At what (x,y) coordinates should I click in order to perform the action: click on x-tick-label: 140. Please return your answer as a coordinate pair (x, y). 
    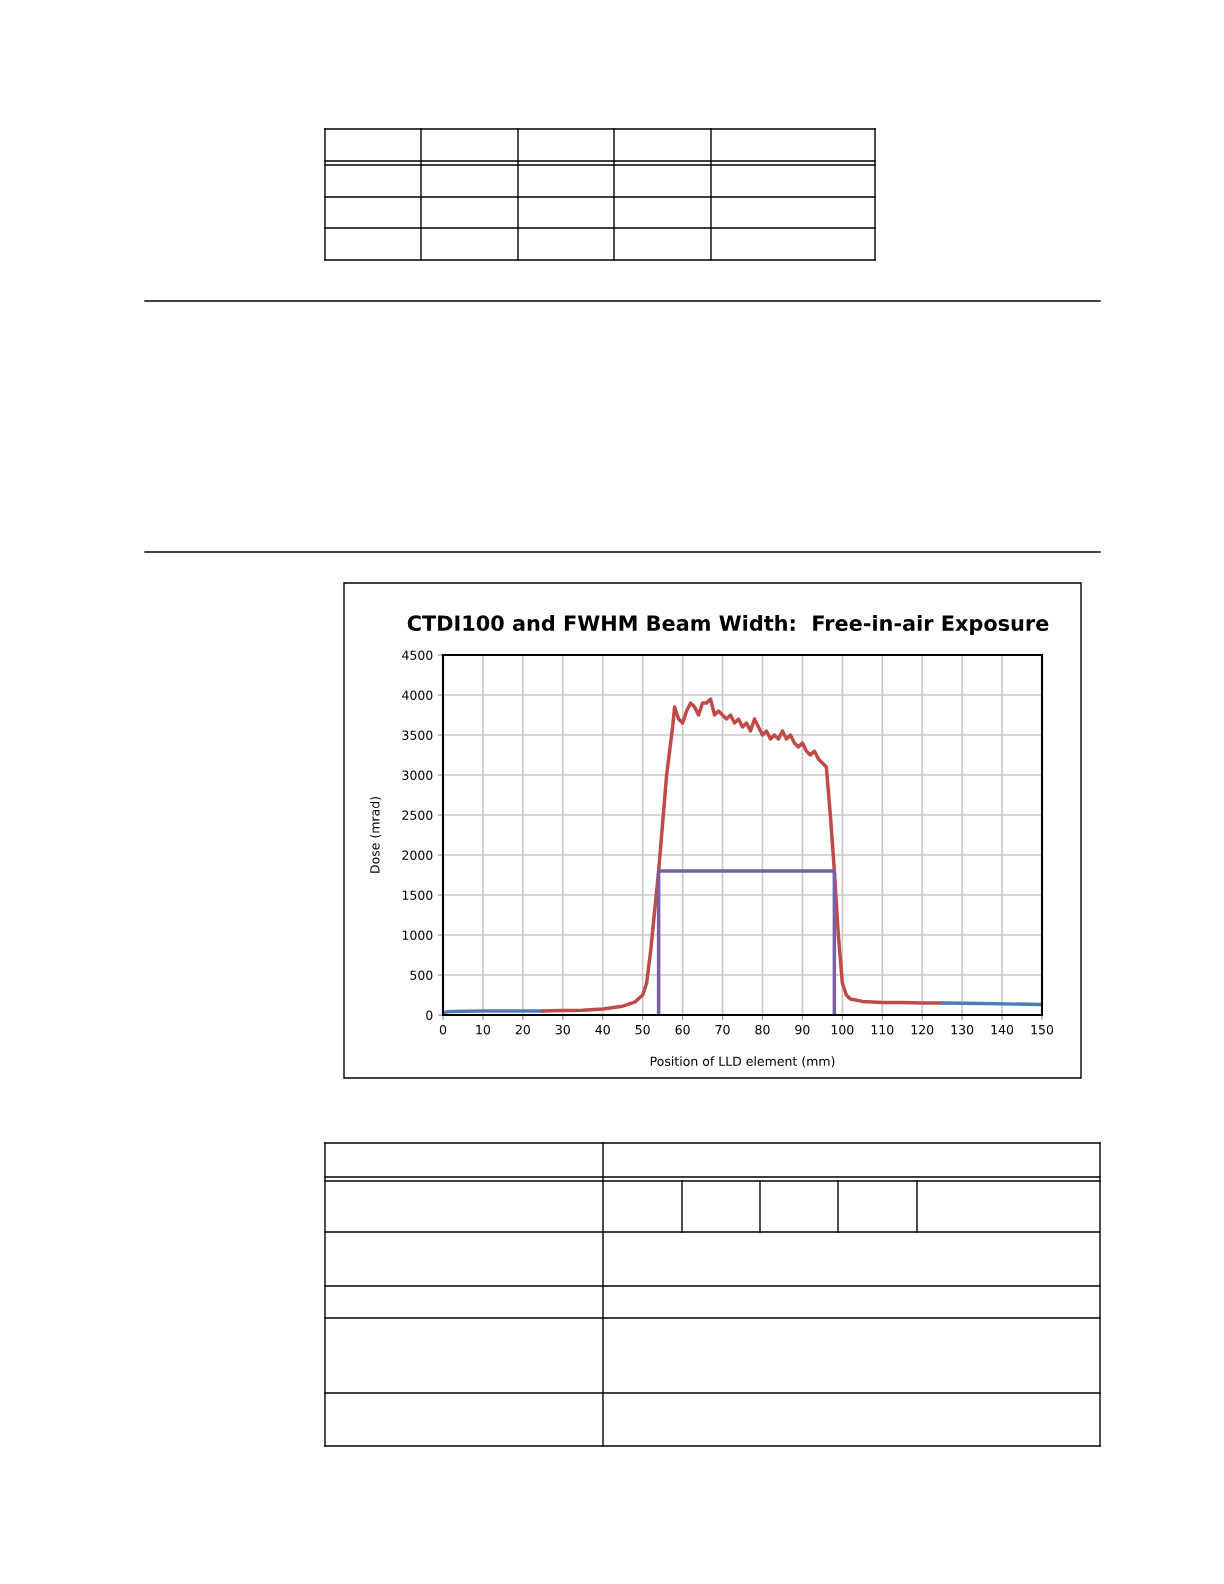
    Looking at the image, I should click on (1002, 1029).